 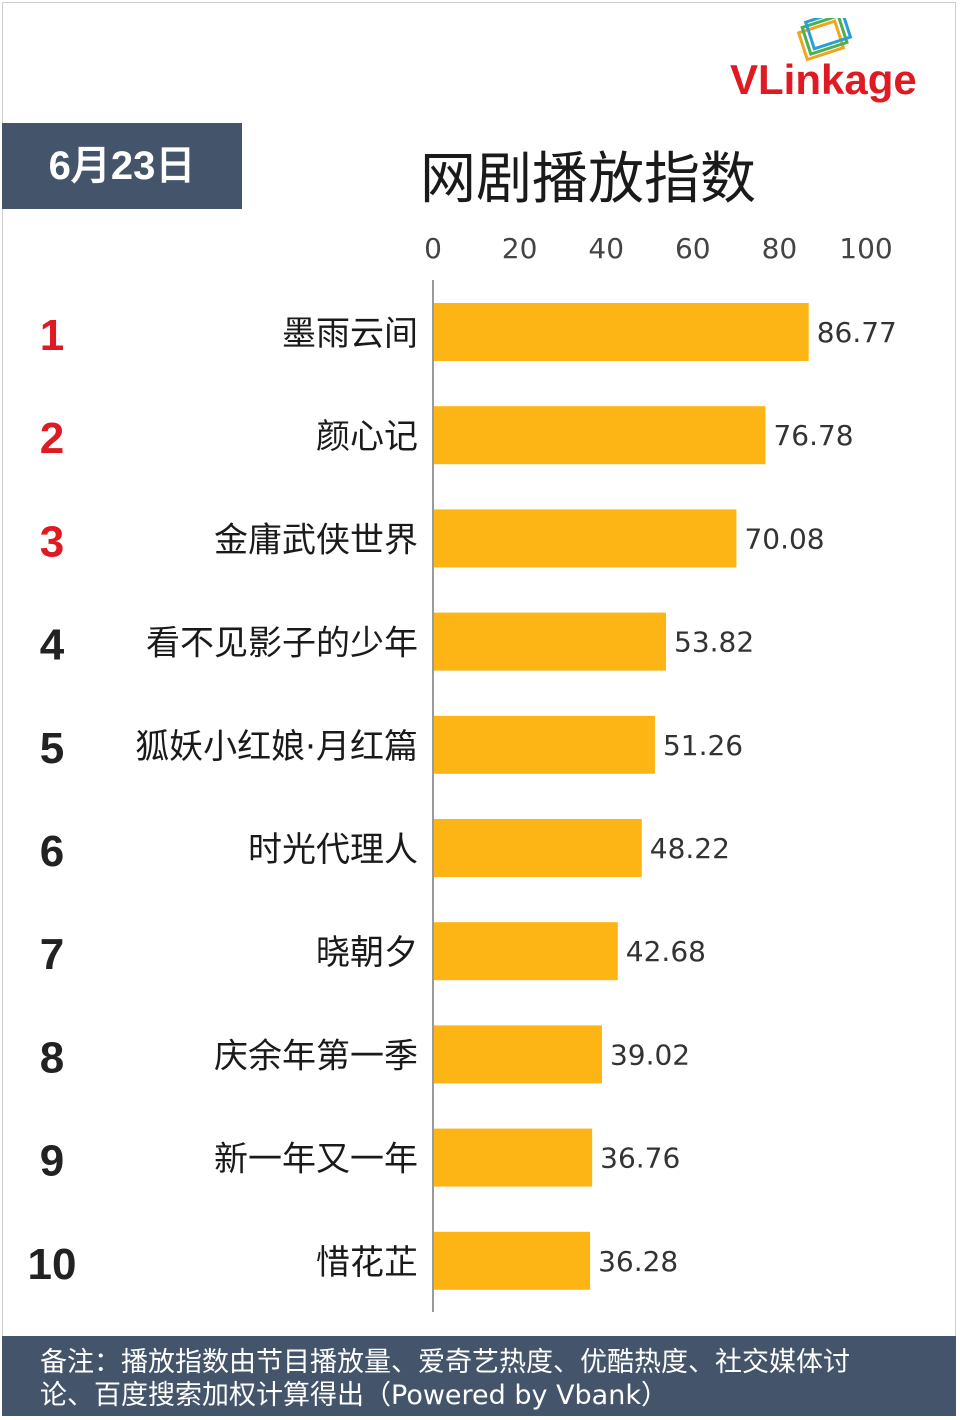 I want to click on x-tick-label: 100, so click(x=865, y=248).